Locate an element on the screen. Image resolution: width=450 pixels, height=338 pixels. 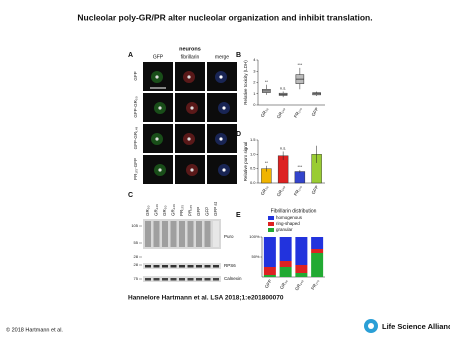
marker-label: 75 is located at coordinates (136, 278).